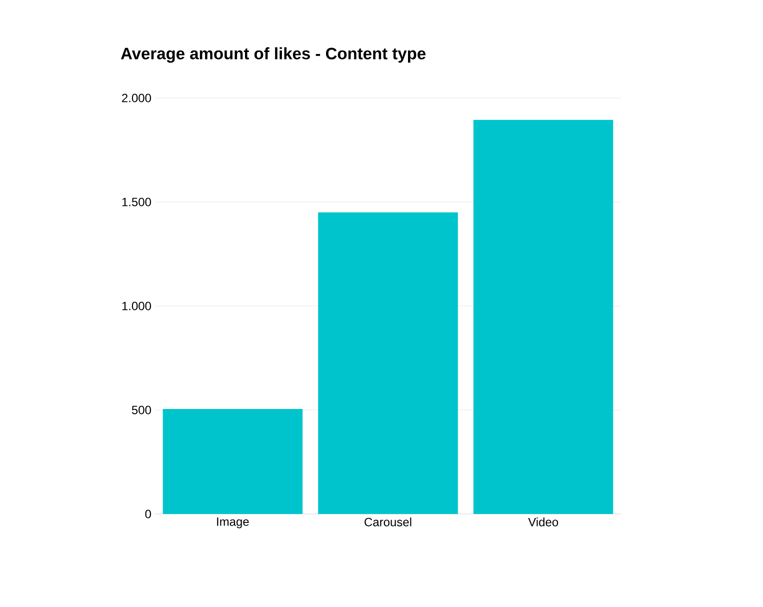 The width and height of the screenshot is (763, 607). I want to click on y-tick-label: 500, so click(142, 410).